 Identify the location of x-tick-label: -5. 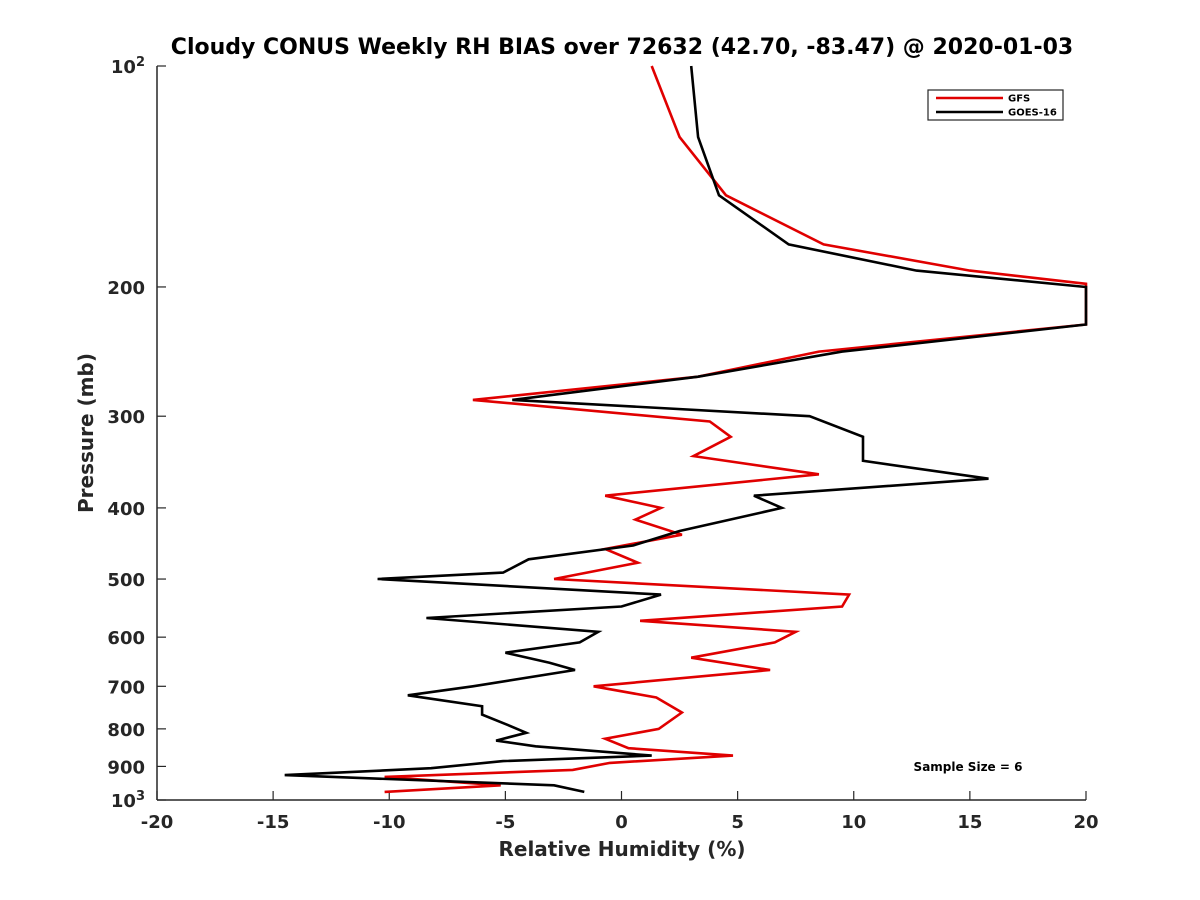
(505, 822).